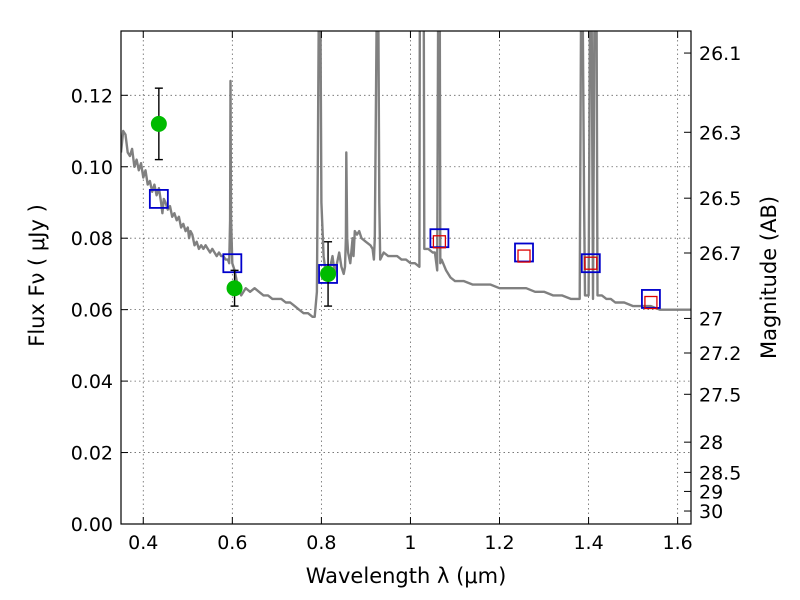 The height and width of the screenshot is (600, 800). I want to click on right-tick-label: 26.5, so click(720, 199).